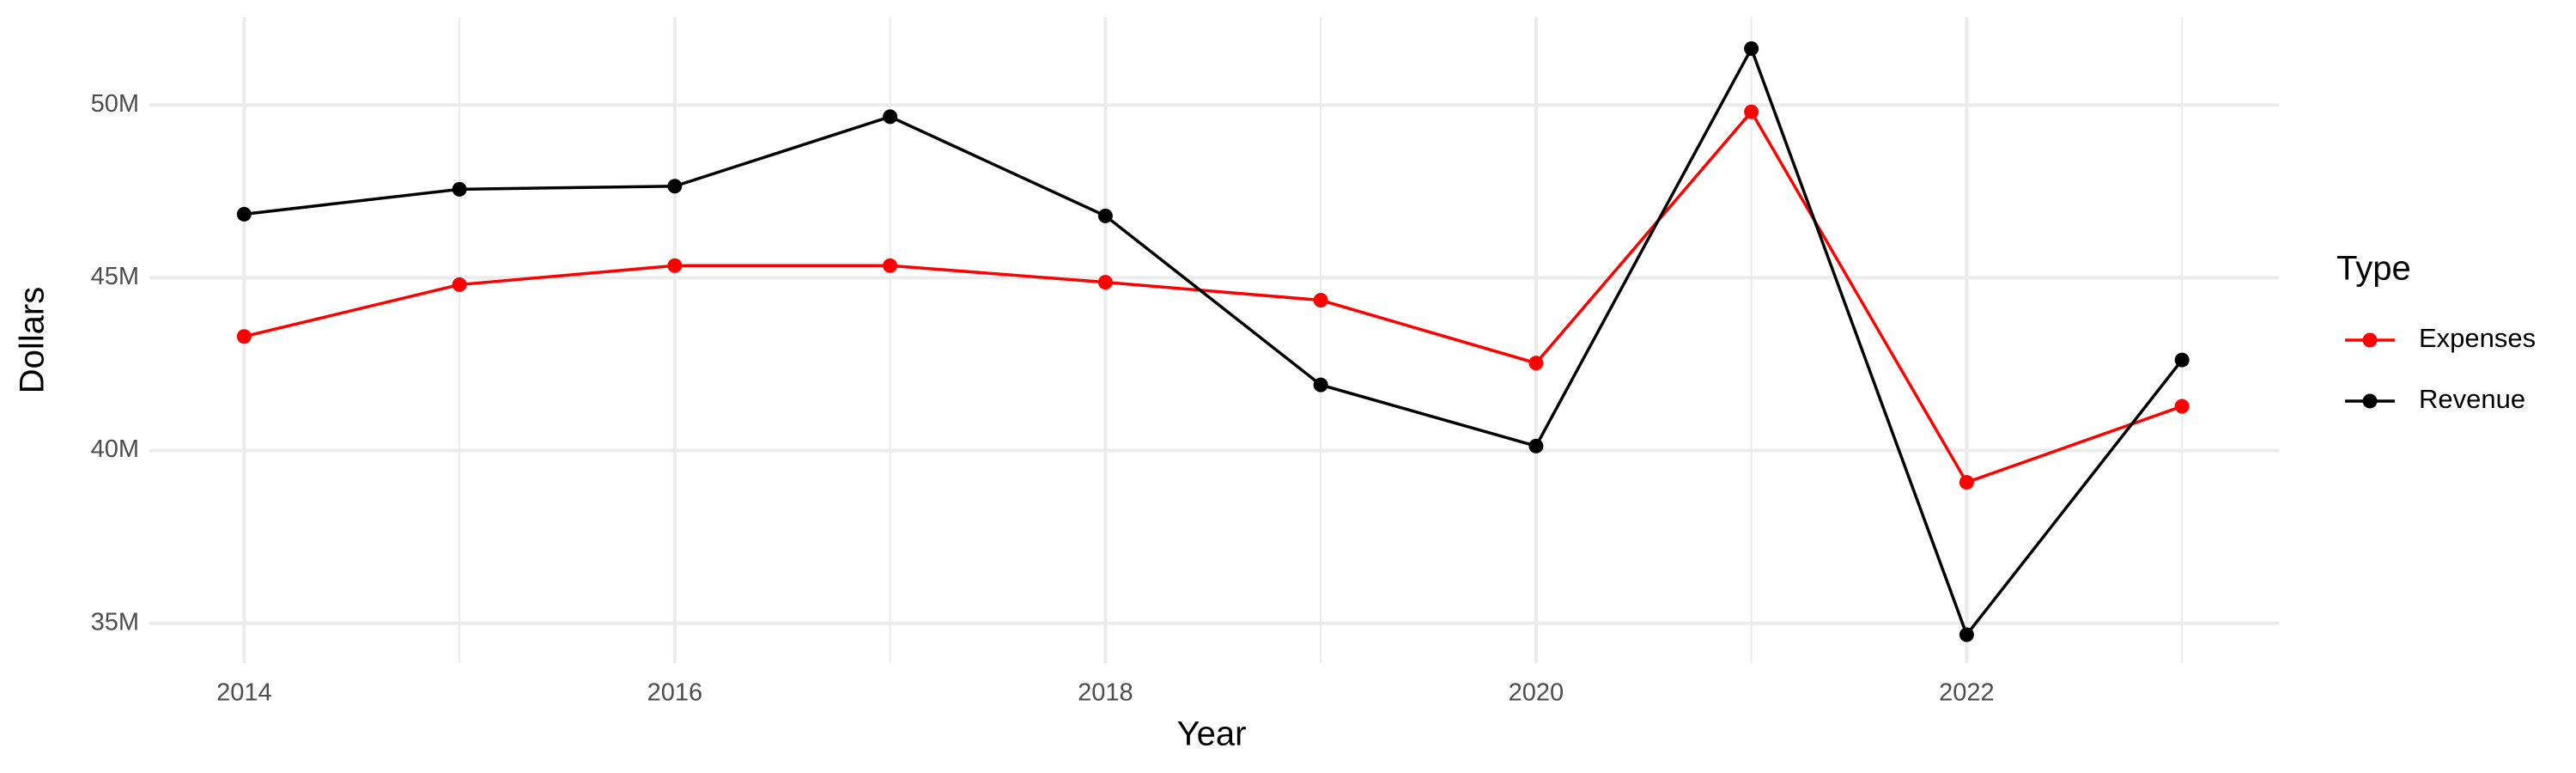 This screenshot has width=2576, height=773. Describe the element at coordinates (115, 276) in the screenshot. I see `y-tick-label: 45M` at that location.